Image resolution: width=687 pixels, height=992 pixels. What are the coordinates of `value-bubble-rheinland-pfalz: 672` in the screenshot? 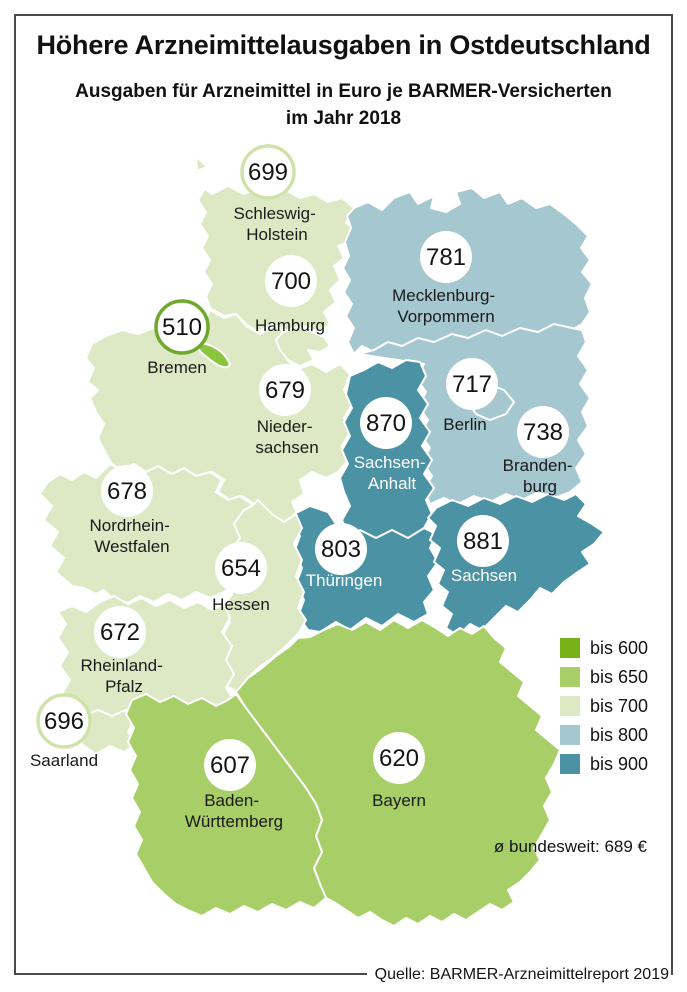 It's located at (120, 632).